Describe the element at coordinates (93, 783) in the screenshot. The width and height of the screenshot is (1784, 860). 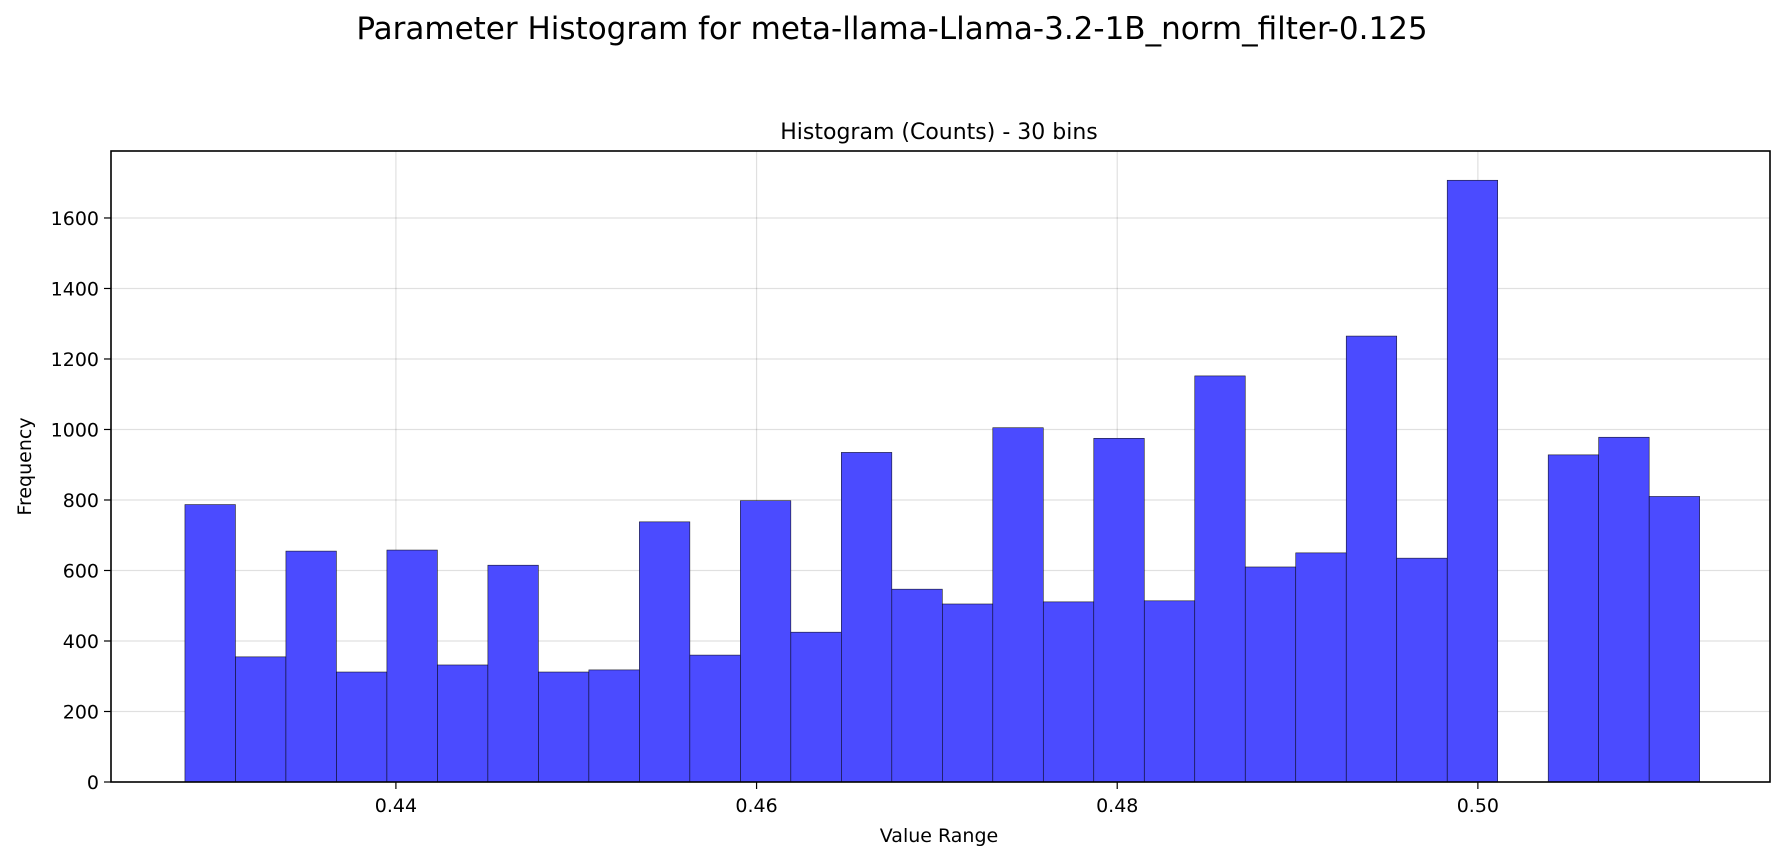
I see `y-tick-label: 0` at that location.